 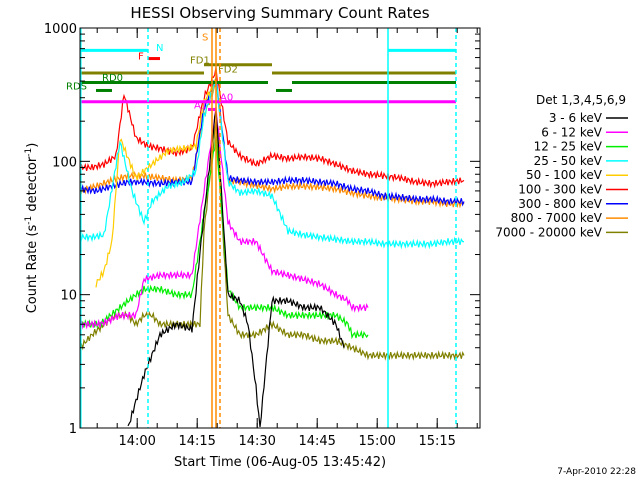 What do you see at coordinates (68, 296) in the screenshot?
I see `y-tick-label: 10` at bounding box center [68, 296].